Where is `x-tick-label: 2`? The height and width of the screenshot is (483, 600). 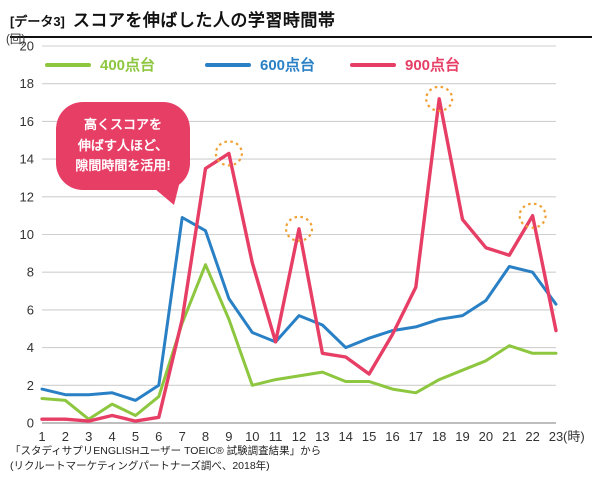 x-tick-label: 2 is located at coordinates (65, 436).